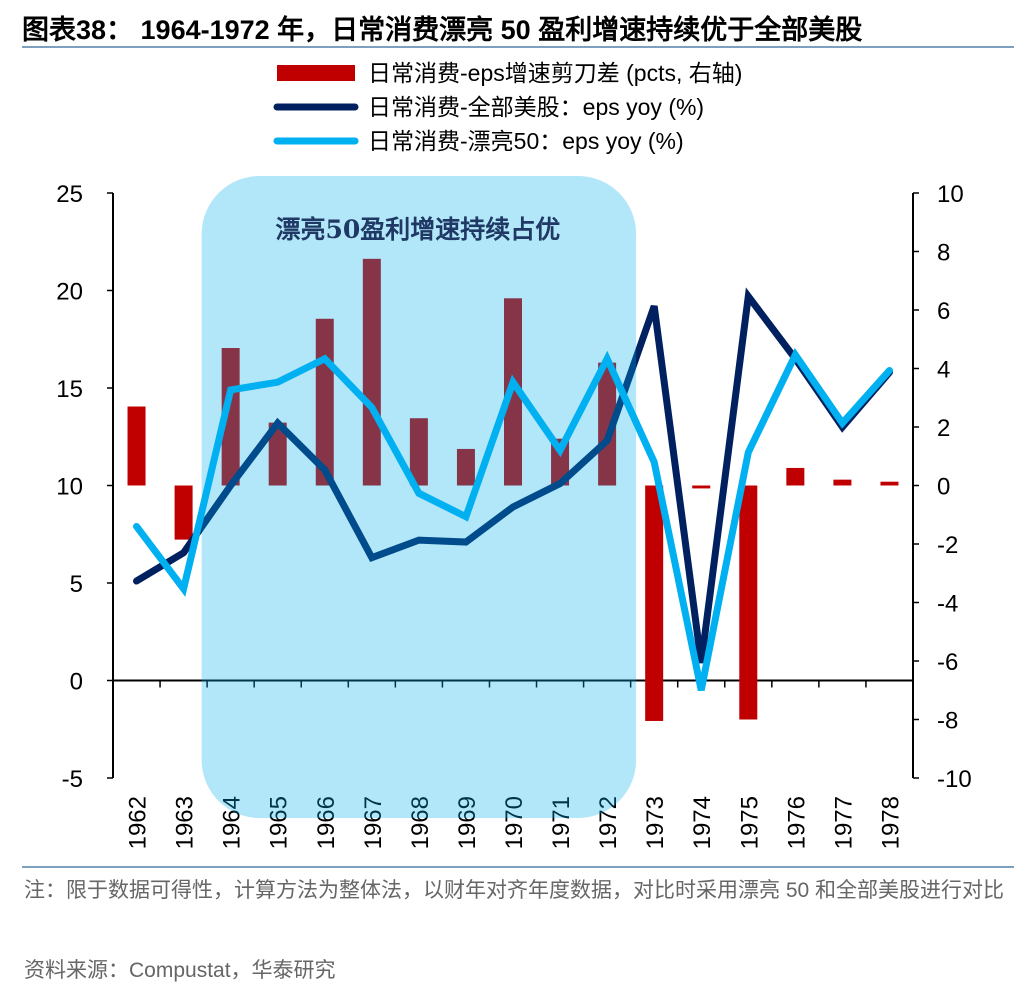 The image size is (1036, 996). I want to click on x-tick-label: 1973, so click(655, 822).